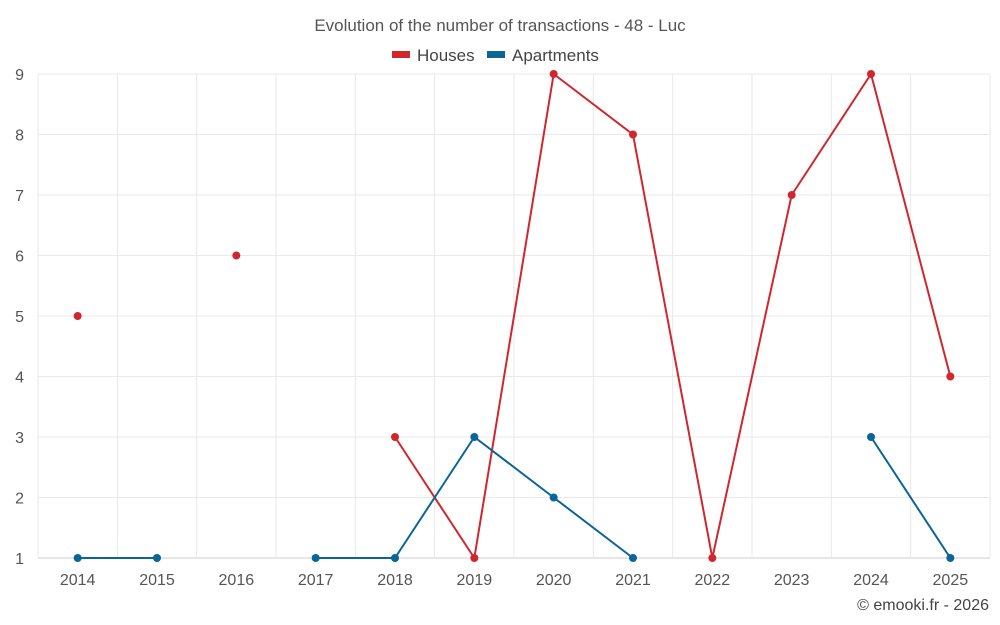  Describe the element at coordinates (395, 580) in the screenshot. I see `x-tick-label: 2018` at that location.